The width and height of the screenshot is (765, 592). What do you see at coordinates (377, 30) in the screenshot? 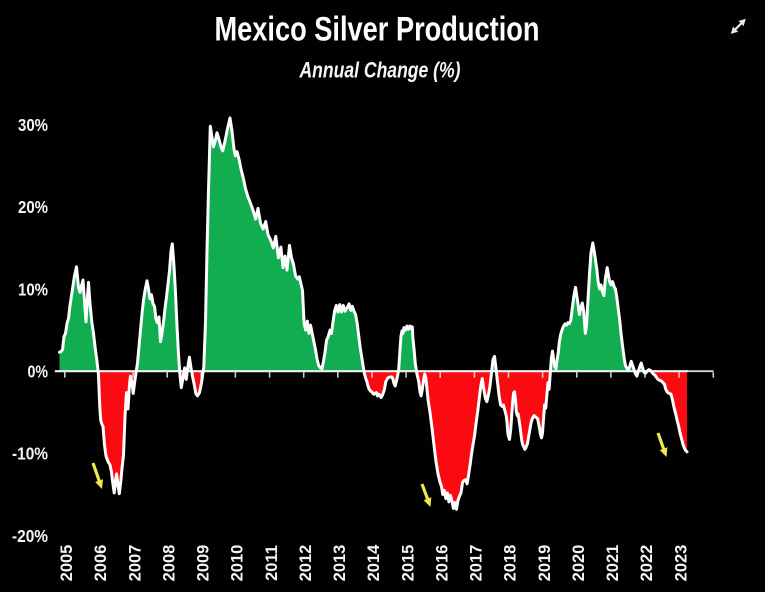
I see `svg-text: Mexico Silver Production` at bounding box center [377, 30].